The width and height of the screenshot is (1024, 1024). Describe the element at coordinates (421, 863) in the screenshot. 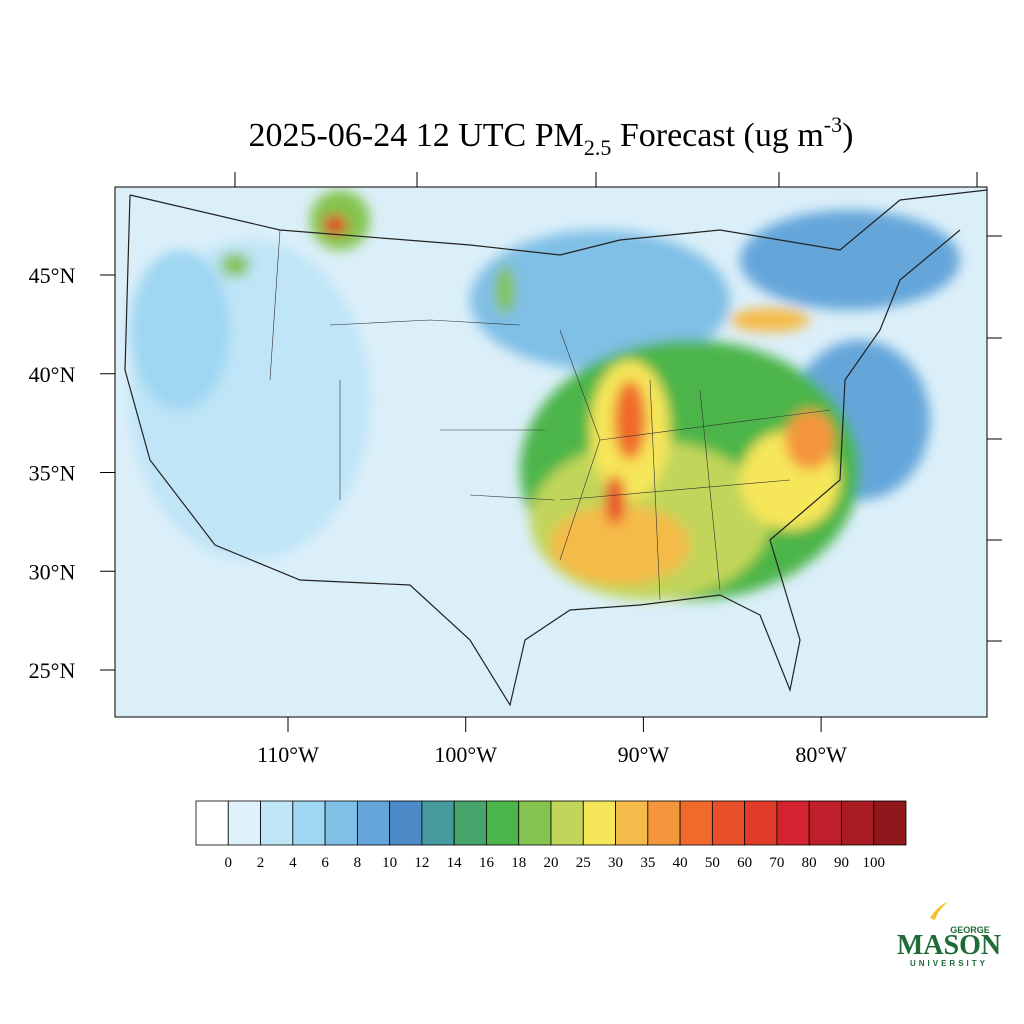

I see `colorbar-label: 12` at that location.